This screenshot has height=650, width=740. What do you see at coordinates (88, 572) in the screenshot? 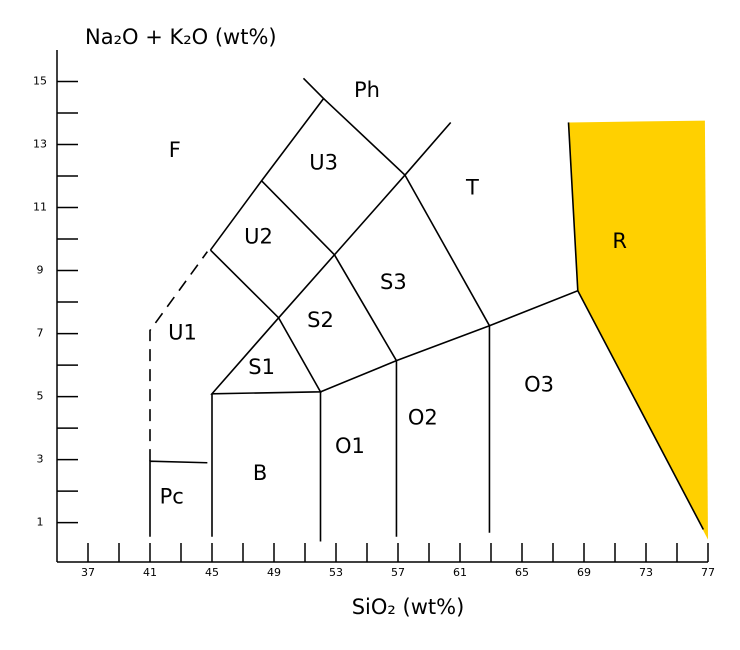
I see `x-tick-label: 37` at bounding box center [88, 572].